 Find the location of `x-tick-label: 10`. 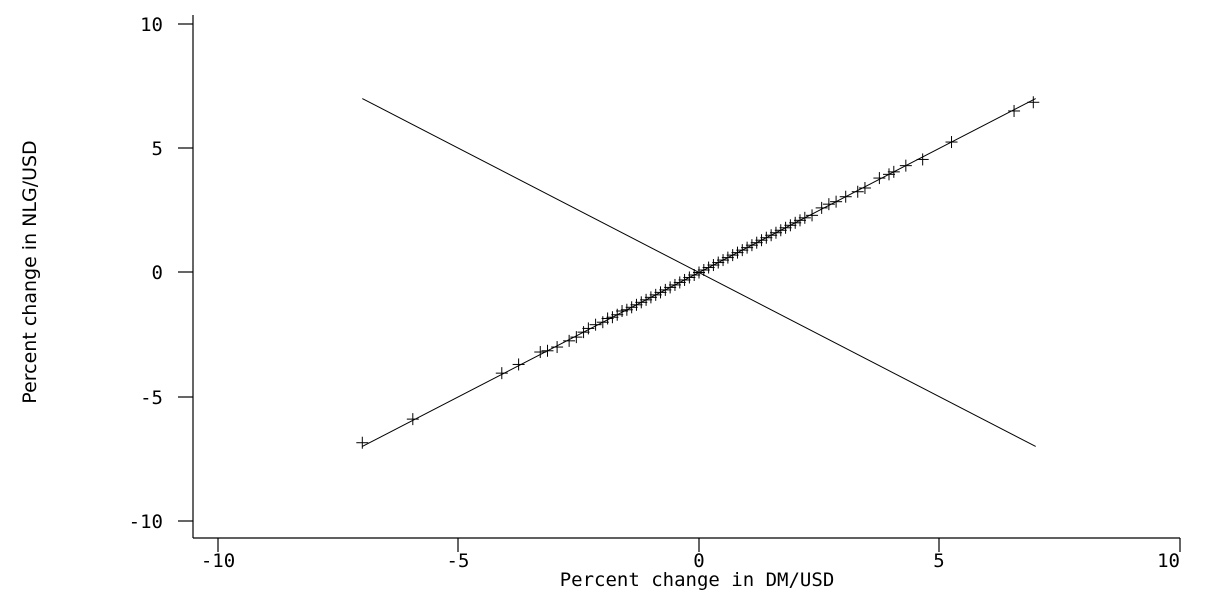

x-tick-label: 10 is located at coordinates (1168, 561).